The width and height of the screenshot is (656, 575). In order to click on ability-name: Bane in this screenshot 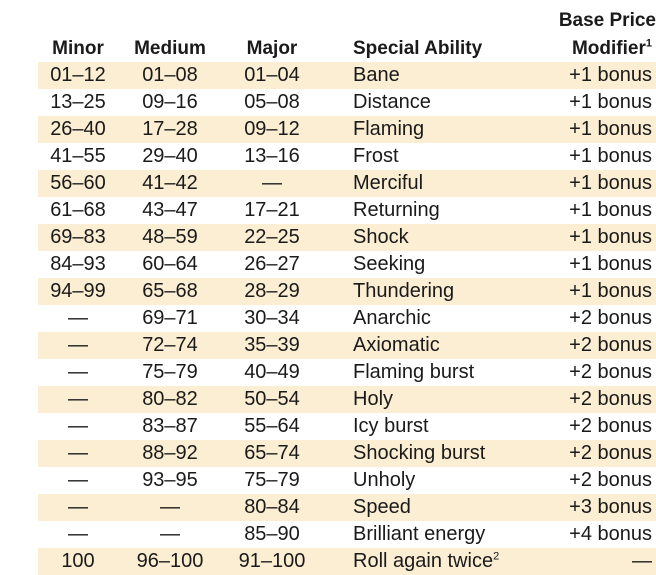, I will do `click(376, 75)`.